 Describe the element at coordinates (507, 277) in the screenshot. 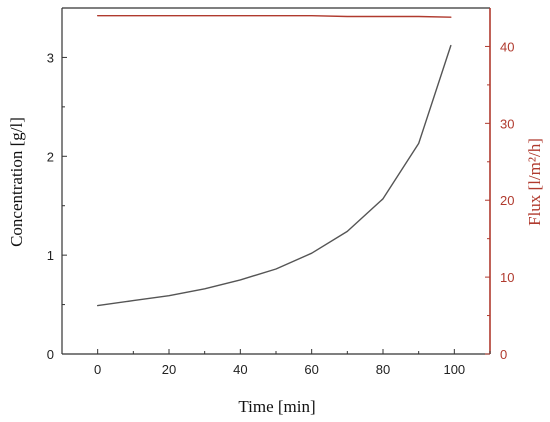

I see `y2-tick-label: 10` at that location.